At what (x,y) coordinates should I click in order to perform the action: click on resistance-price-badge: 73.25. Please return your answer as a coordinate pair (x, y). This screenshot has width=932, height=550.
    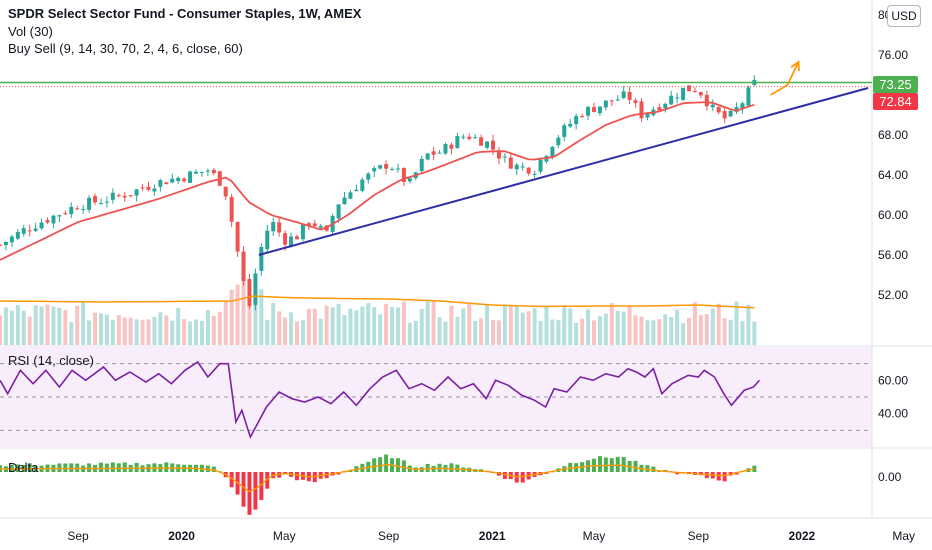
    Looking at the image, I should click on (895, 84).